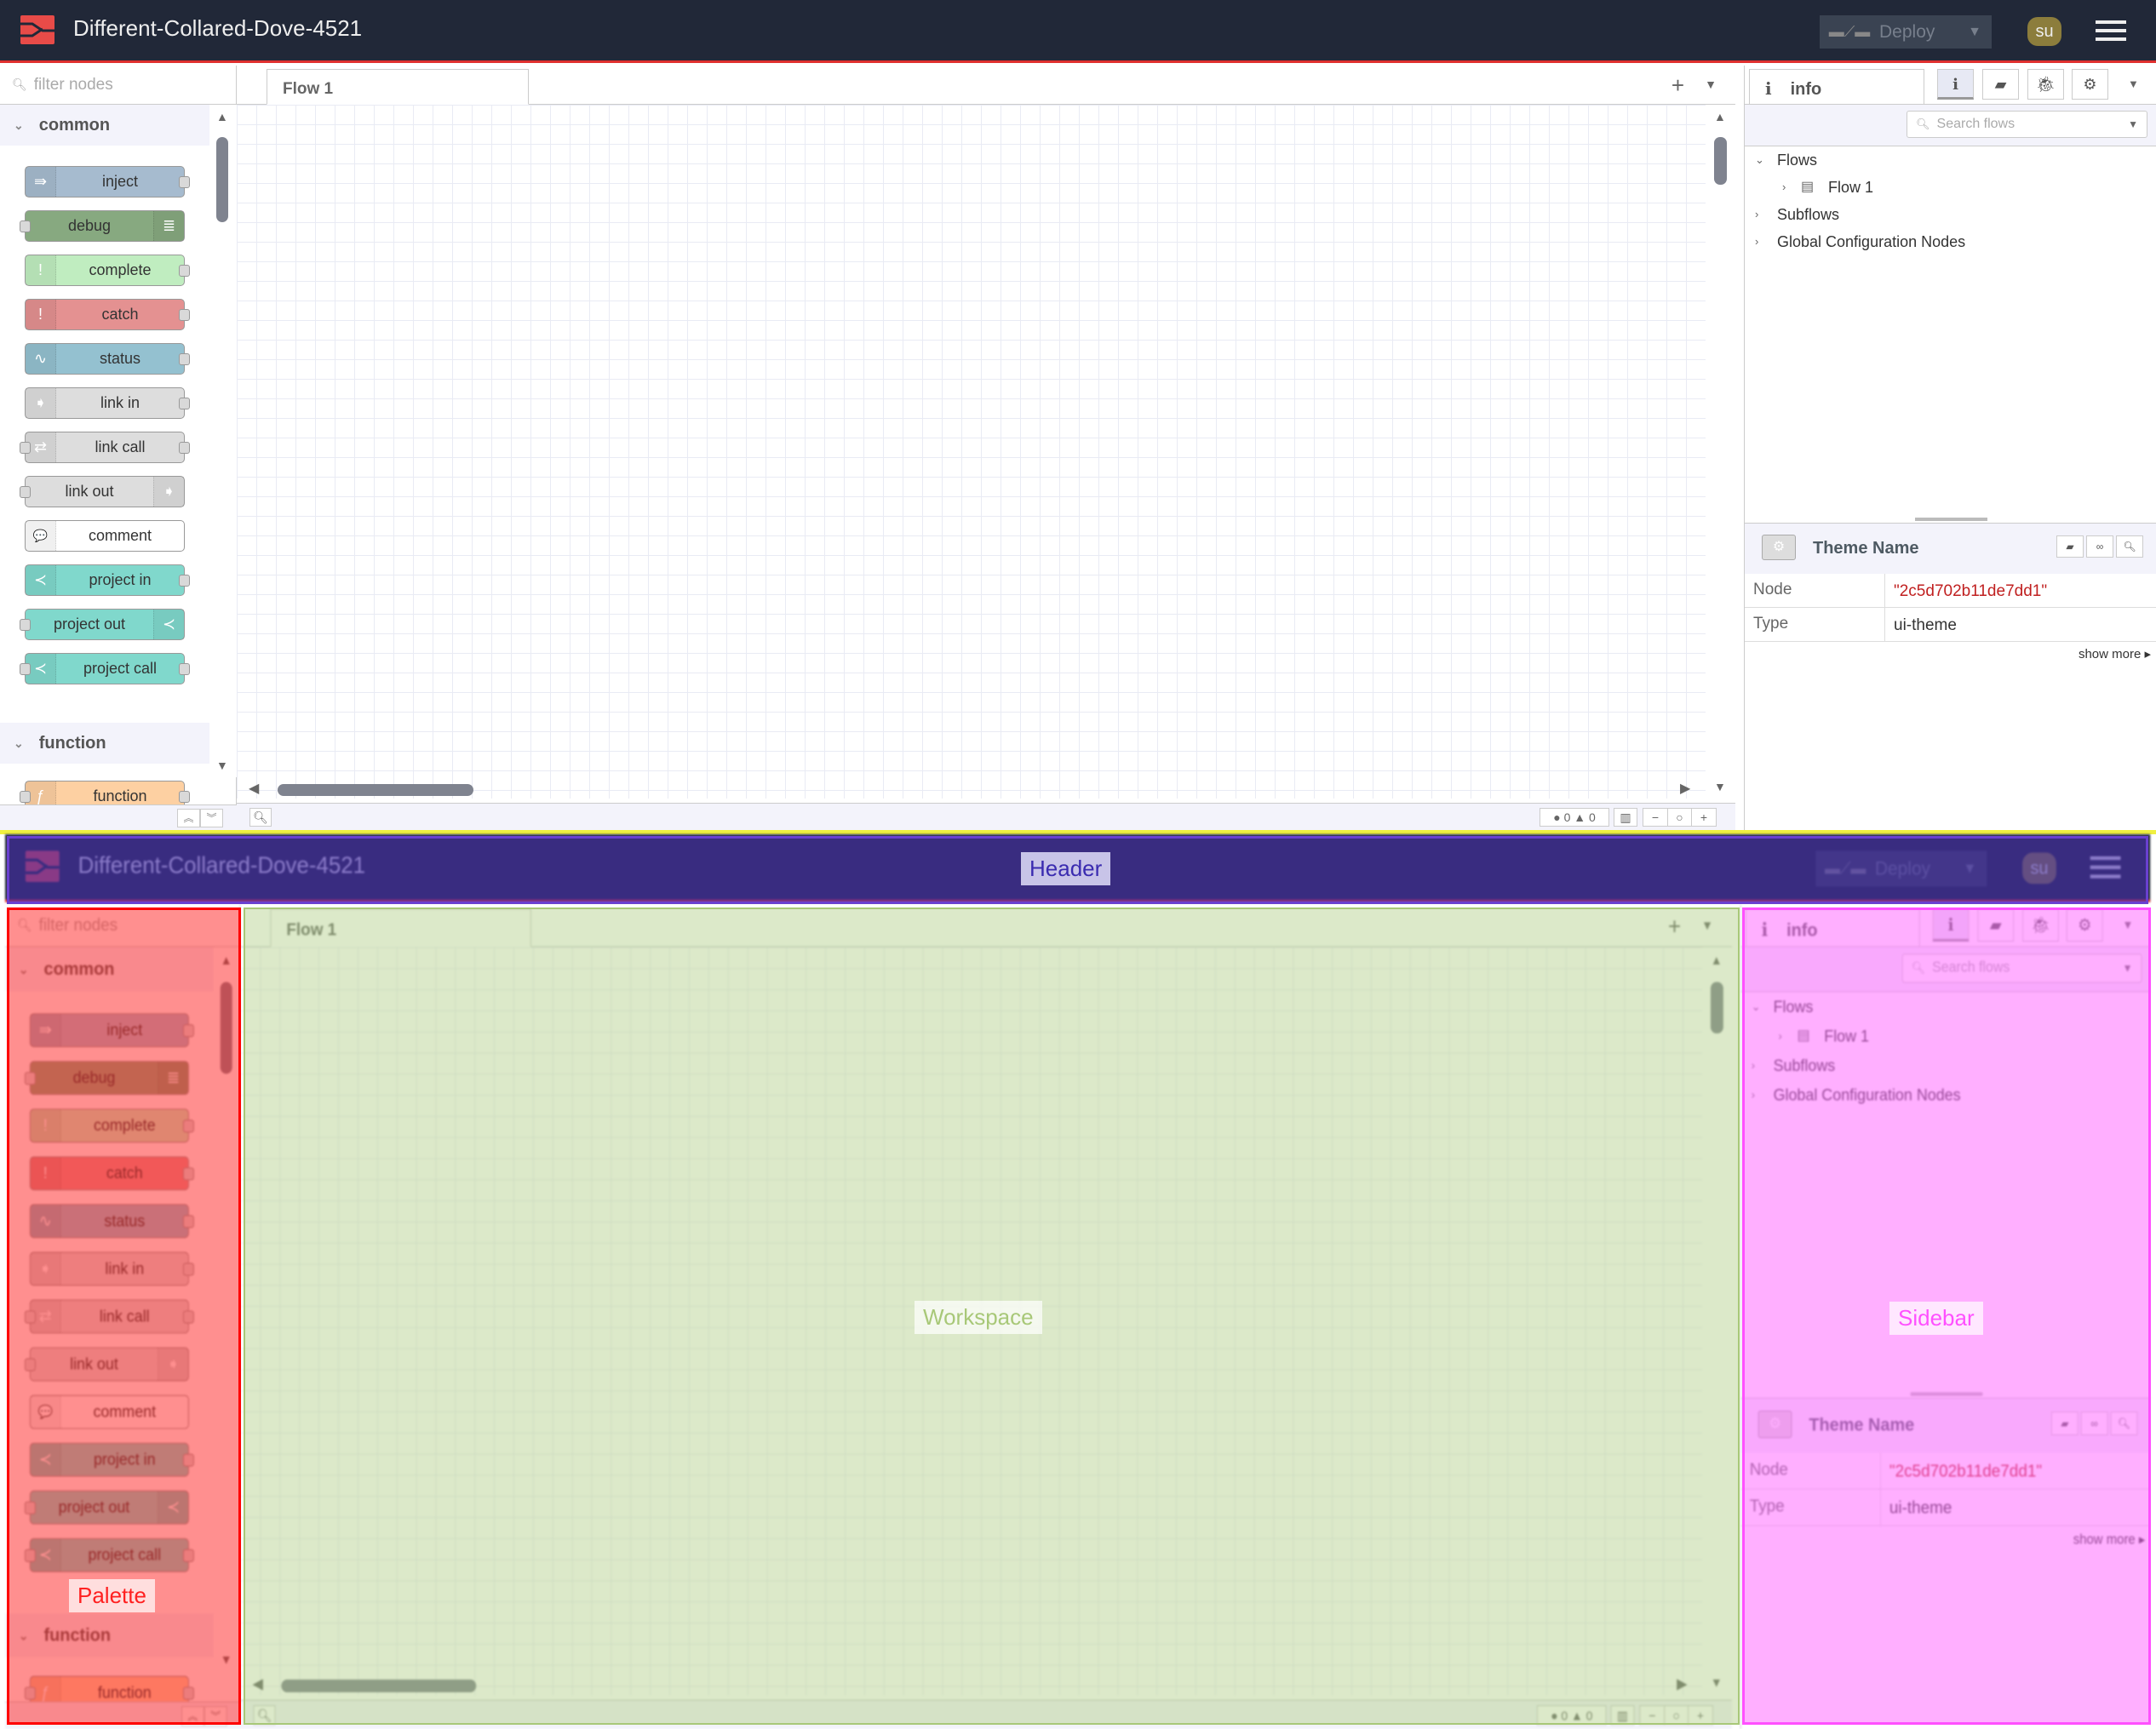 The width and height of the screenshot is (2156, 1729). Describe the element at coordinates (120, 579) in the screenshot. I see `node-label: project in` at that location.